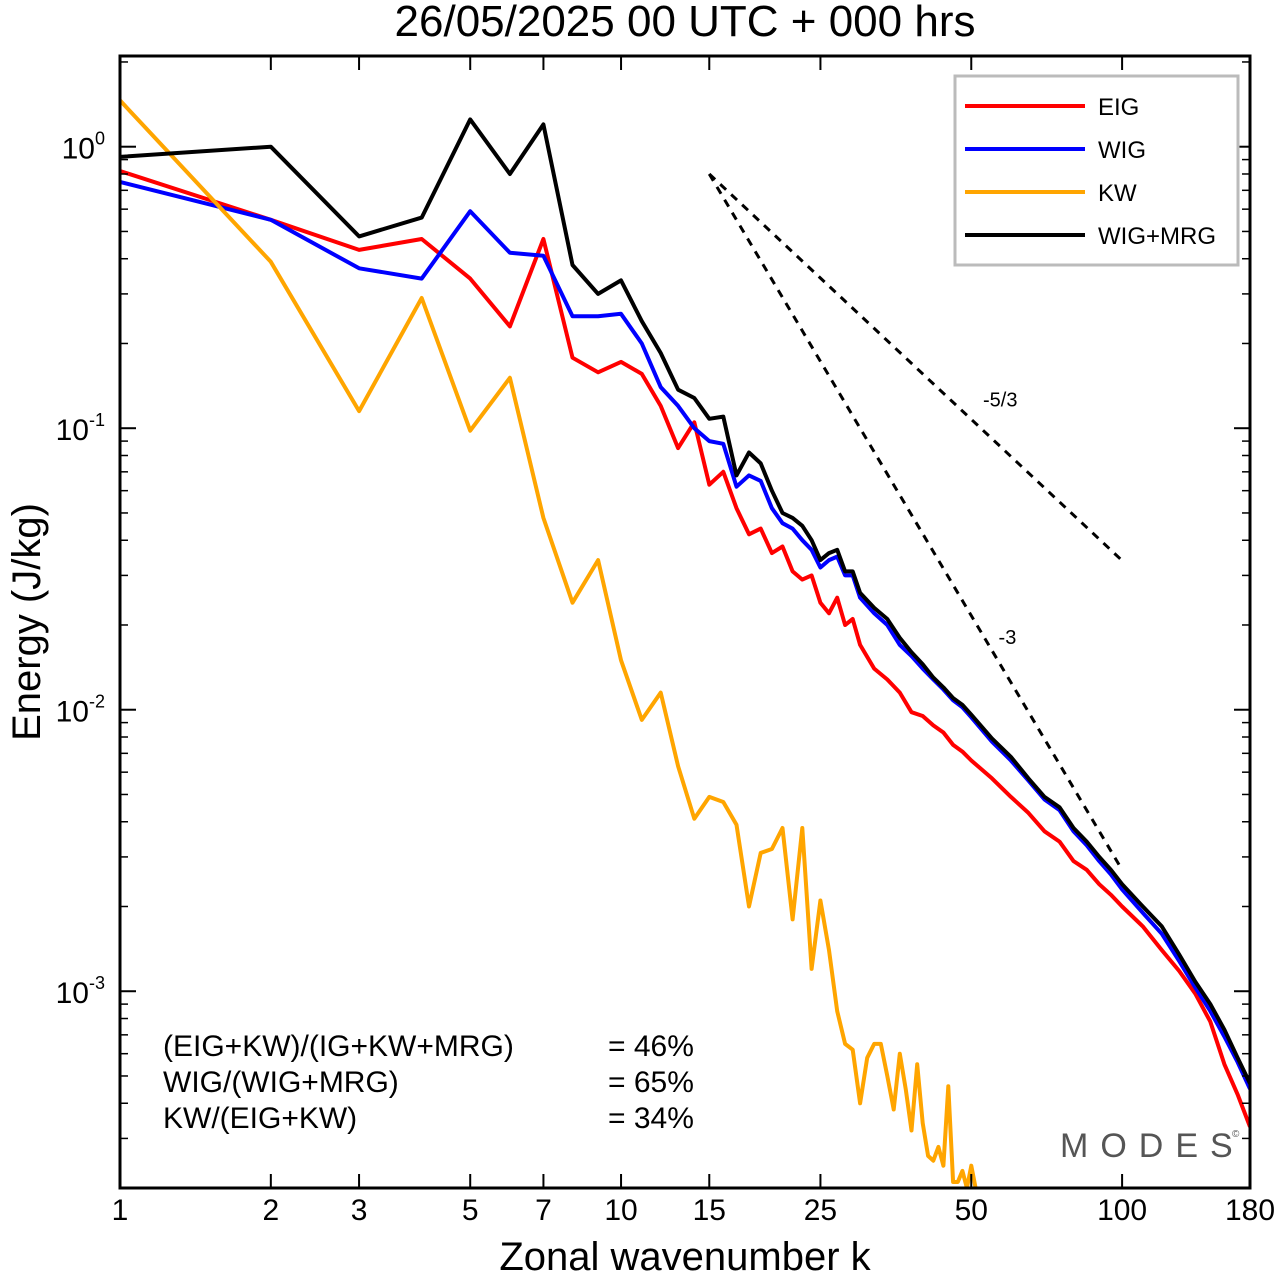  What do you see at coordinates (359, 1210) in the screenshot?
I see `x-tick-label: 3` at bounding box center [359, 1210].